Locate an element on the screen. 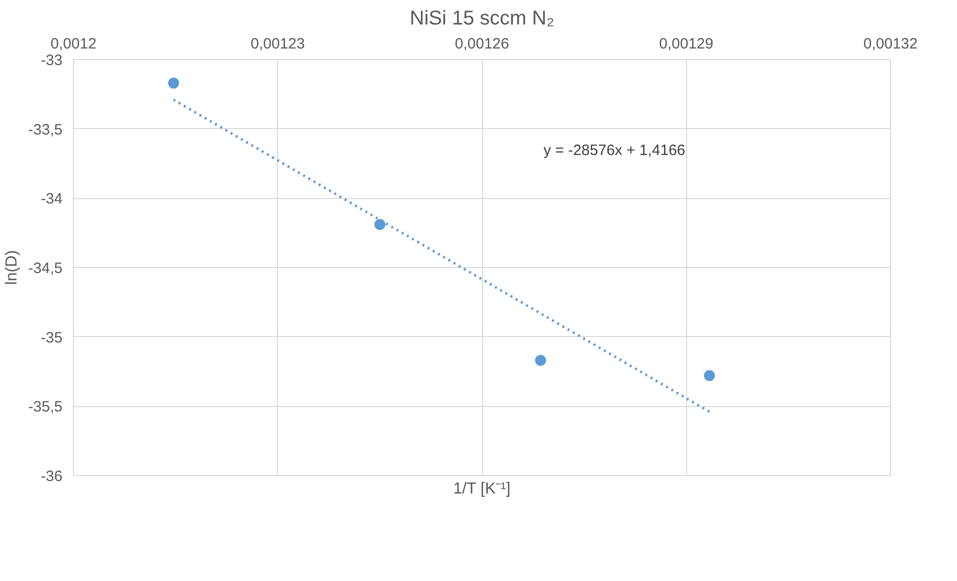  x-tick-label: 0,0012 is located at coordinates (73, 44).